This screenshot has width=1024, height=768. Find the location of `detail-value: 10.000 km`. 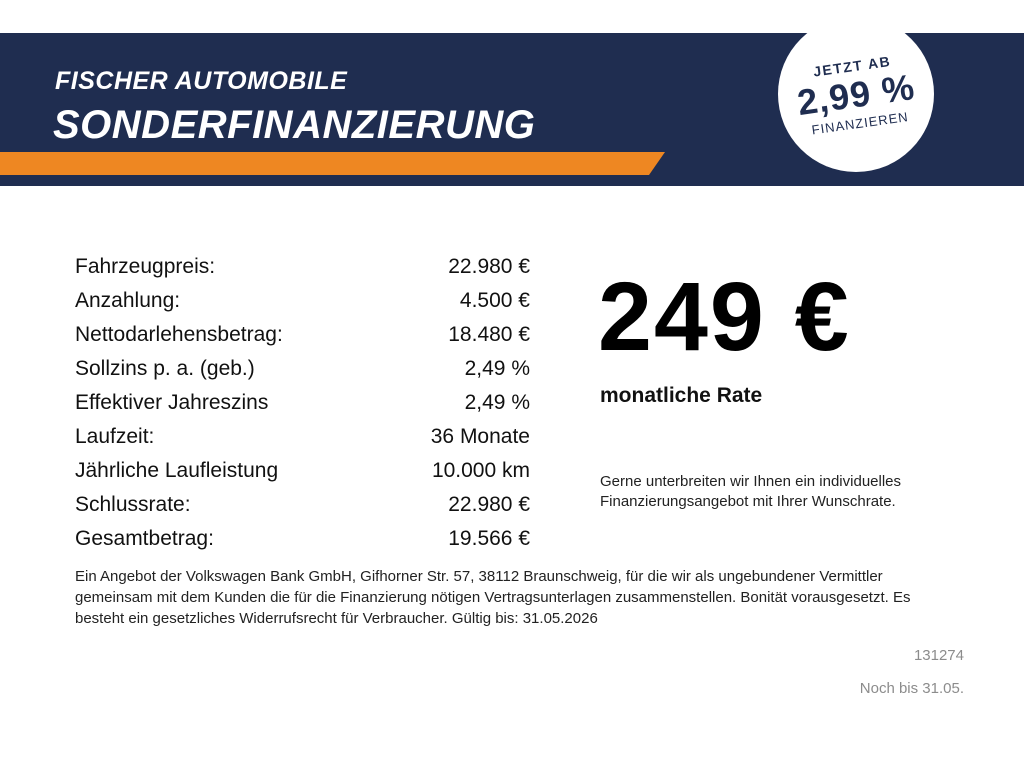

detail-value: 10.000 km is located at coordinates (480, 470).